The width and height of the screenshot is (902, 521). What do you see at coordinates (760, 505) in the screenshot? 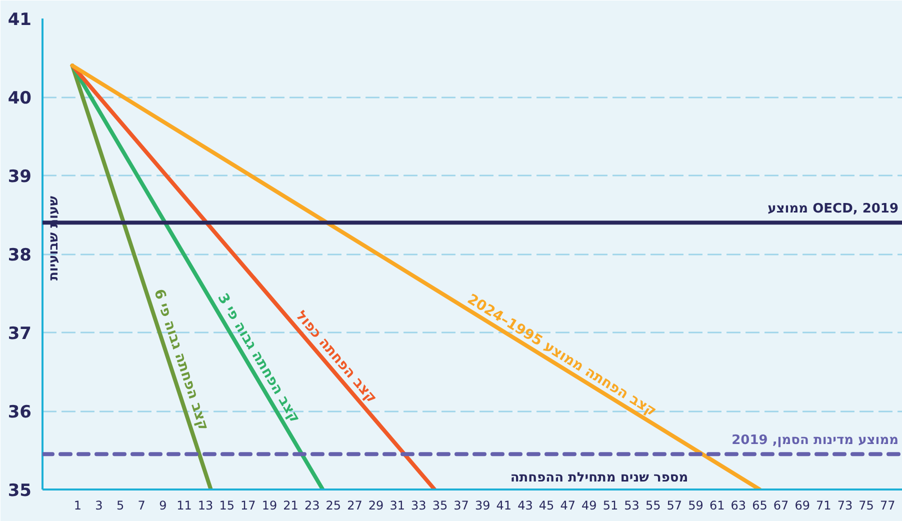
I see `x-tick-label: 65` at bounding box center [760, 505].